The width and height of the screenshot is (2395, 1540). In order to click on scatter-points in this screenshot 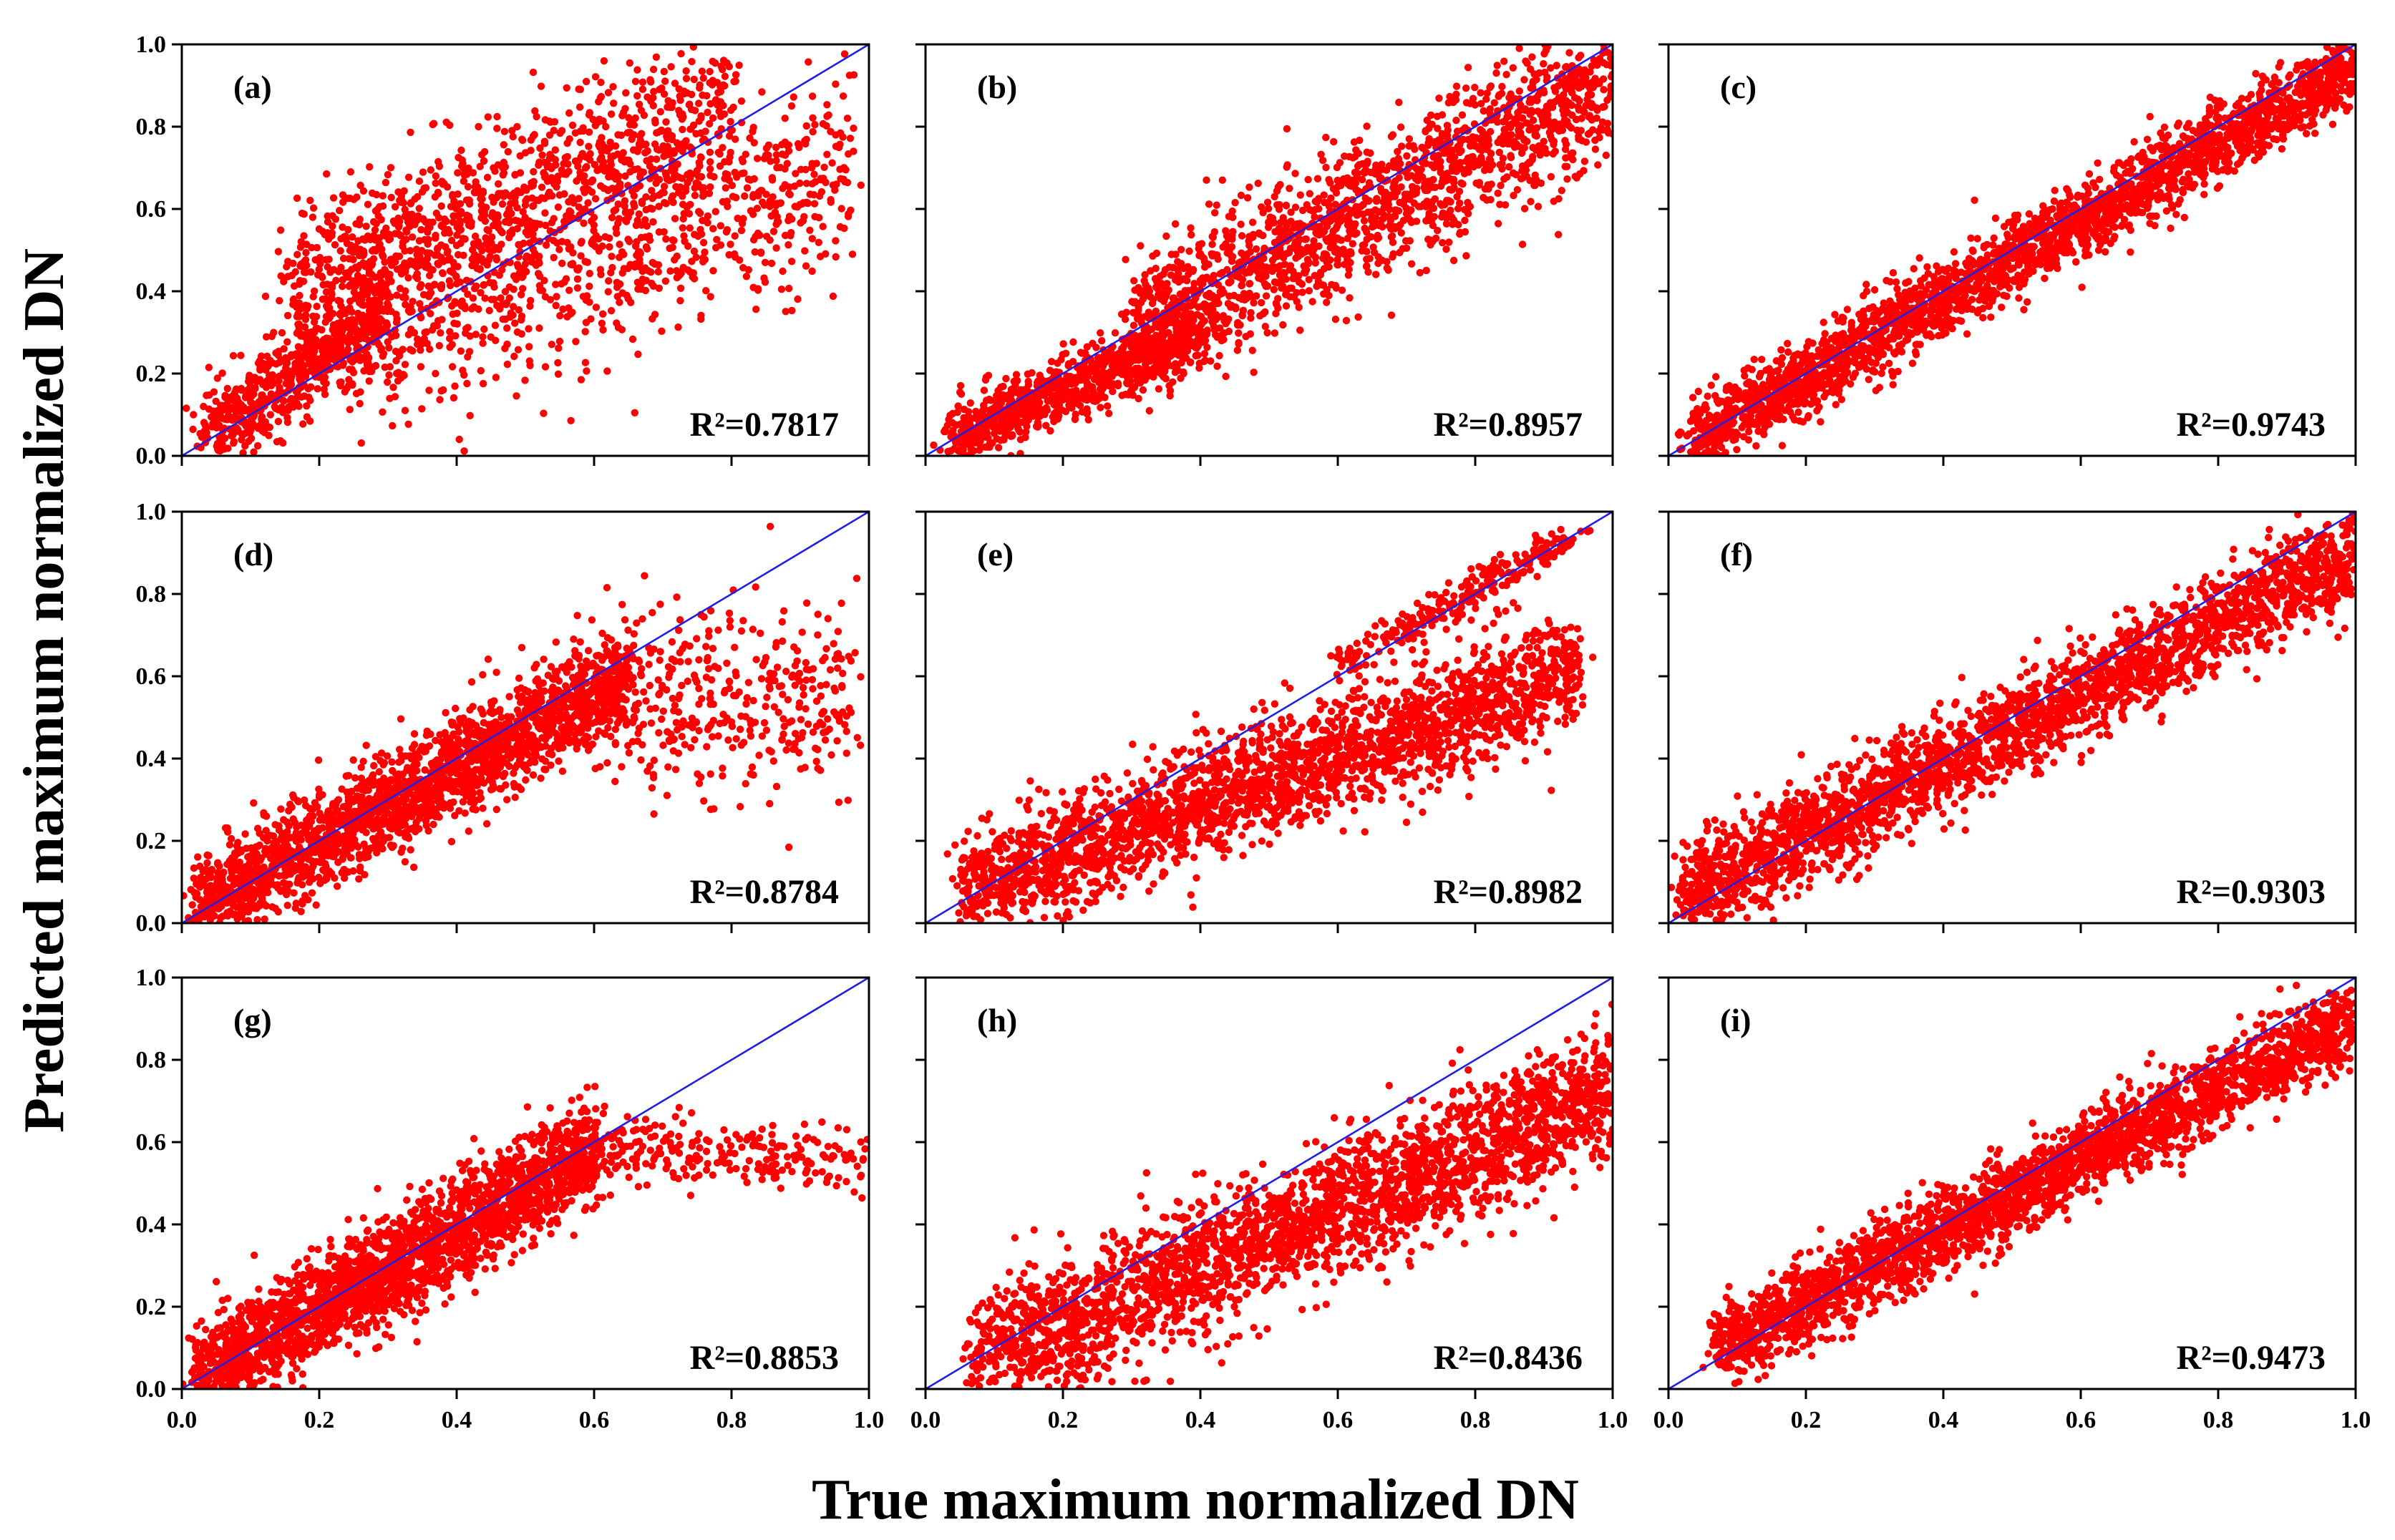, I will do `click(1271, 250)`.